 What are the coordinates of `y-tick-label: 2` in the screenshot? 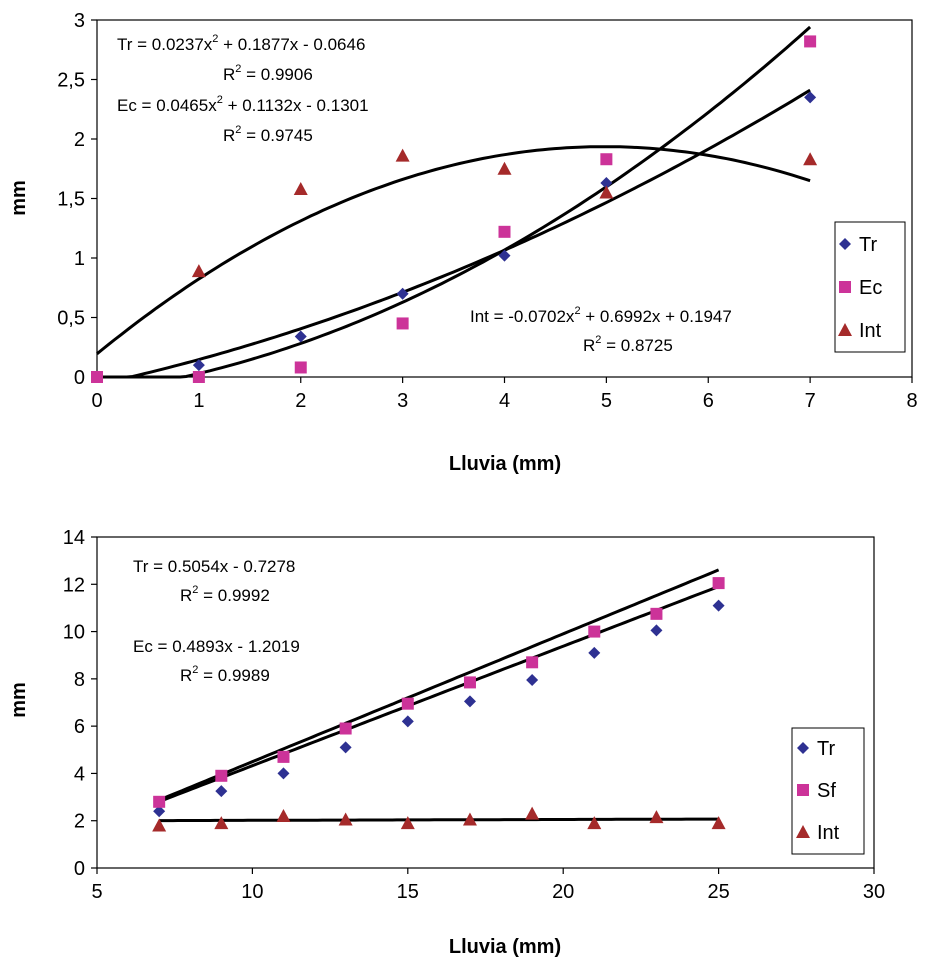 It's located at (79, 822).